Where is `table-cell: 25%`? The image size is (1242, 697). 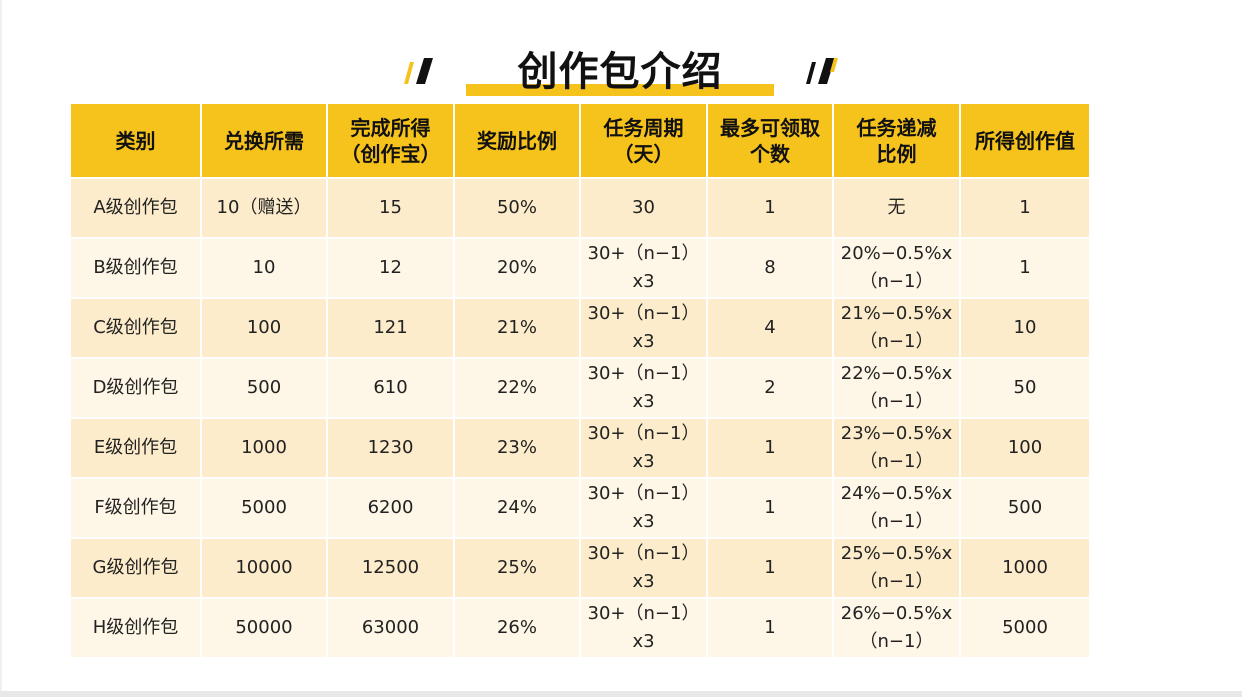
table-cell: 25% is located at coordinates (518, 569).